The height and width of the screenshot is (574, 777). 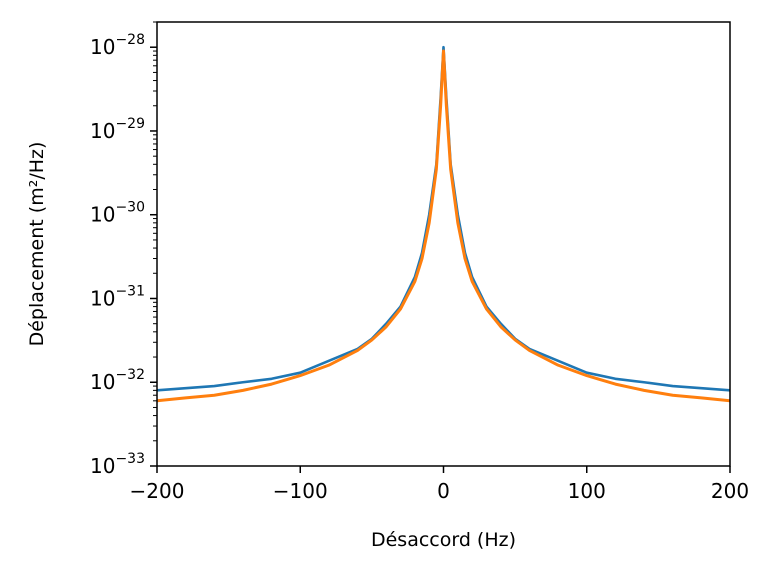 What do you see at coordinates (117, 45) in the screenshot?
I see `y-tick-label: 10−28` at bounding box center [117, 45].